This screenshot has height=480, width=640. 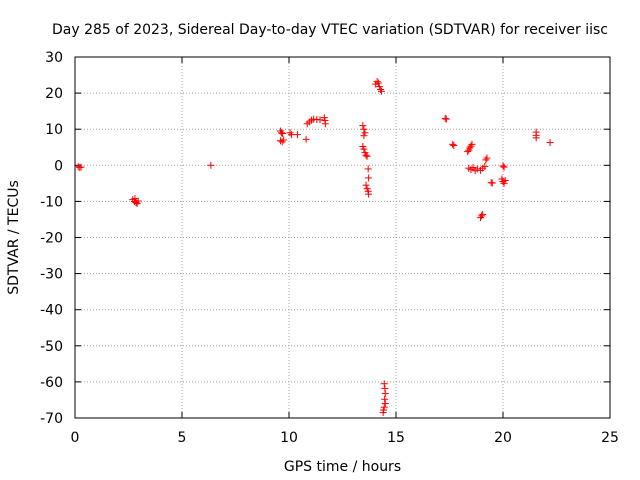 I want to click on y-tick-label: -30, so click(x=51, y=275).